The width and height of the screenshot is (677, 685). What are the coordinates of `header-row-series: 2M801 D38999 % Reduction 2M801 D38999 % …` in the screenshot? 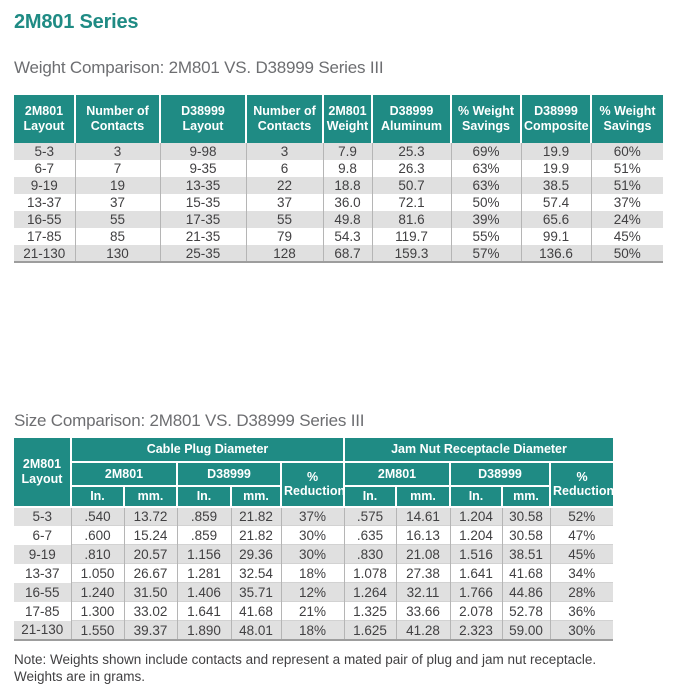 It's located at (314, 484).